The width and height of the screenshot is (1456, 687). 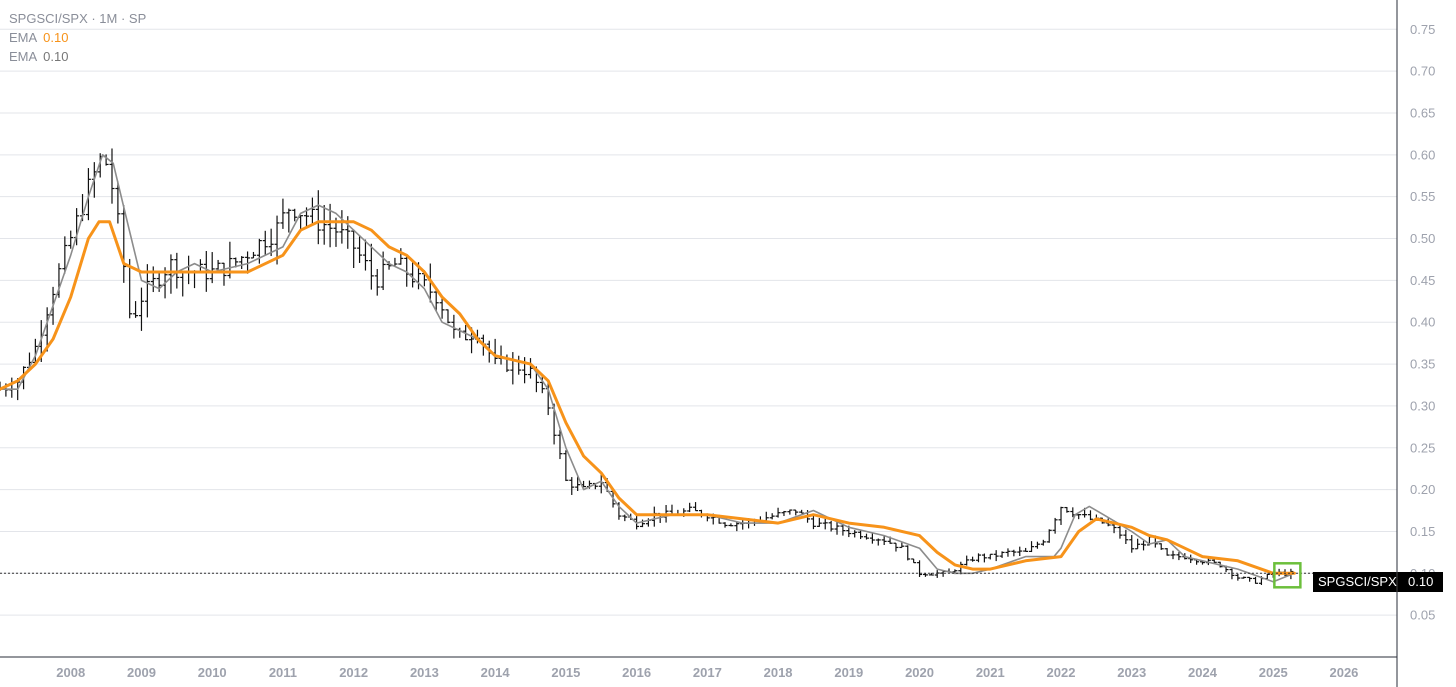 What do you see at coordinates (1422, 489) in the screenshot?
I see `y-tick-label: 0.20` at bounding box center [1422, 489].